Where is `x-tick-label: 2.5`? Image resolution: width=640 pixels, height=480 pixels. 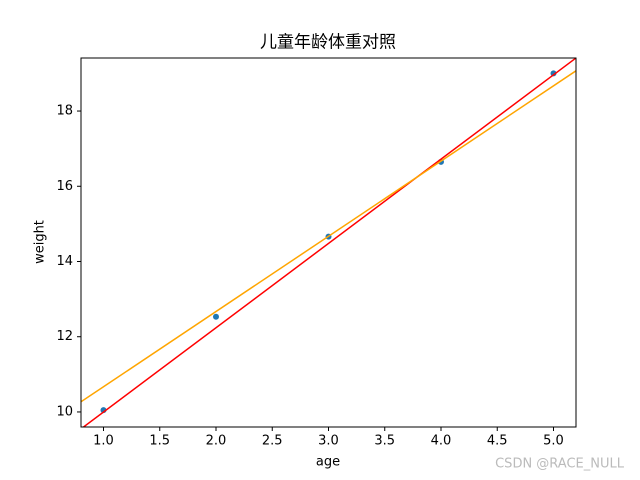
x-tick-label: 2.5 is located at coordinates (272, 441).